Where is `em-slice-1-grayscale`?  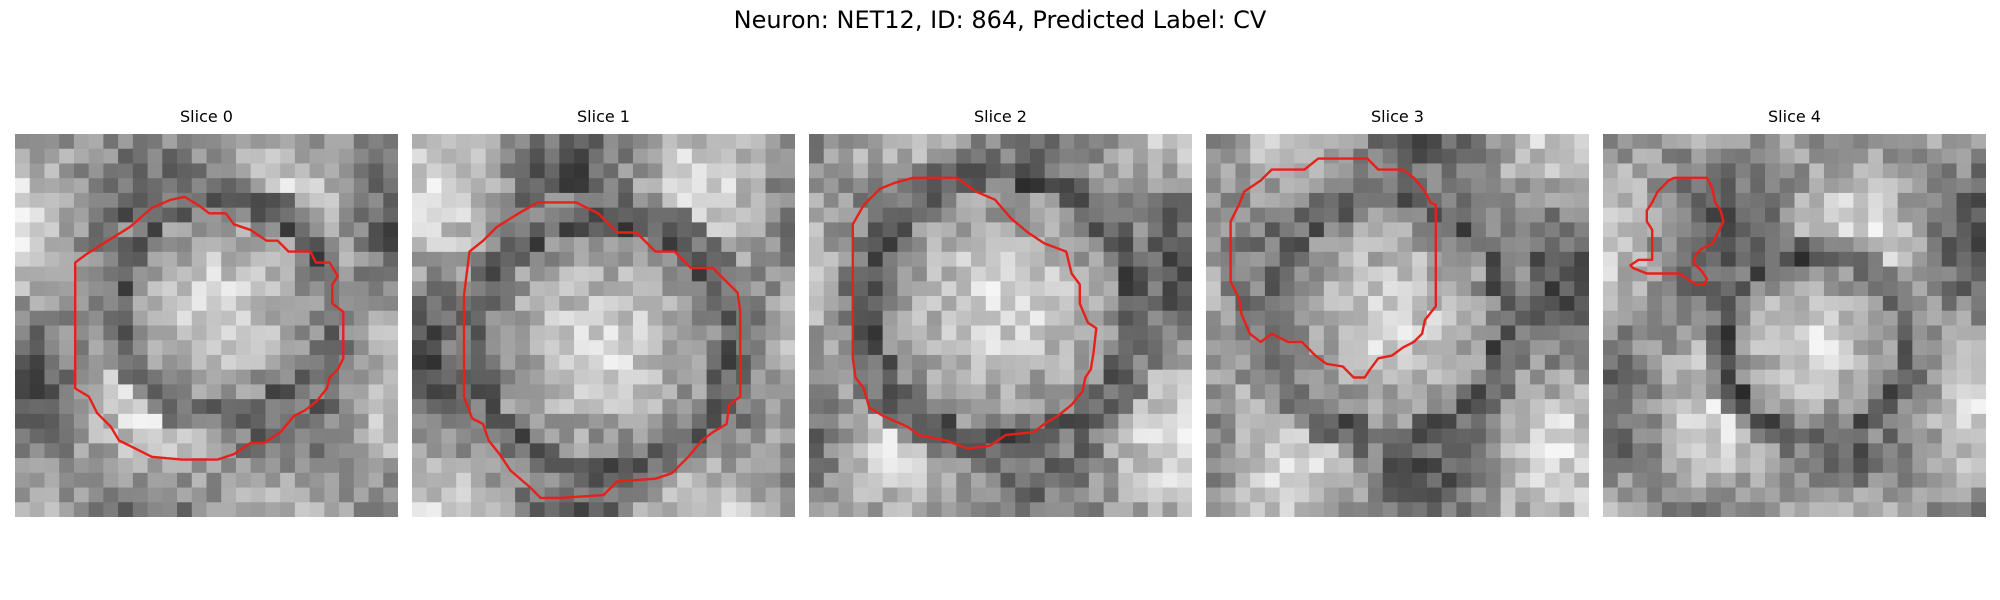 em-slice-1-grayscale is located at coordinates (603, 325).